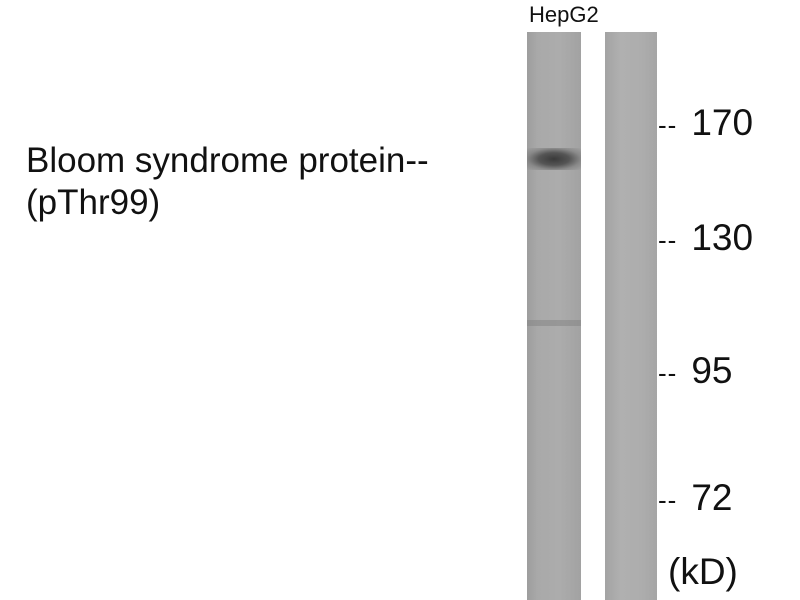 The height and width of the screenshot is (600, 800). I want to click on marker-170: -- 170, so click(706, 122).